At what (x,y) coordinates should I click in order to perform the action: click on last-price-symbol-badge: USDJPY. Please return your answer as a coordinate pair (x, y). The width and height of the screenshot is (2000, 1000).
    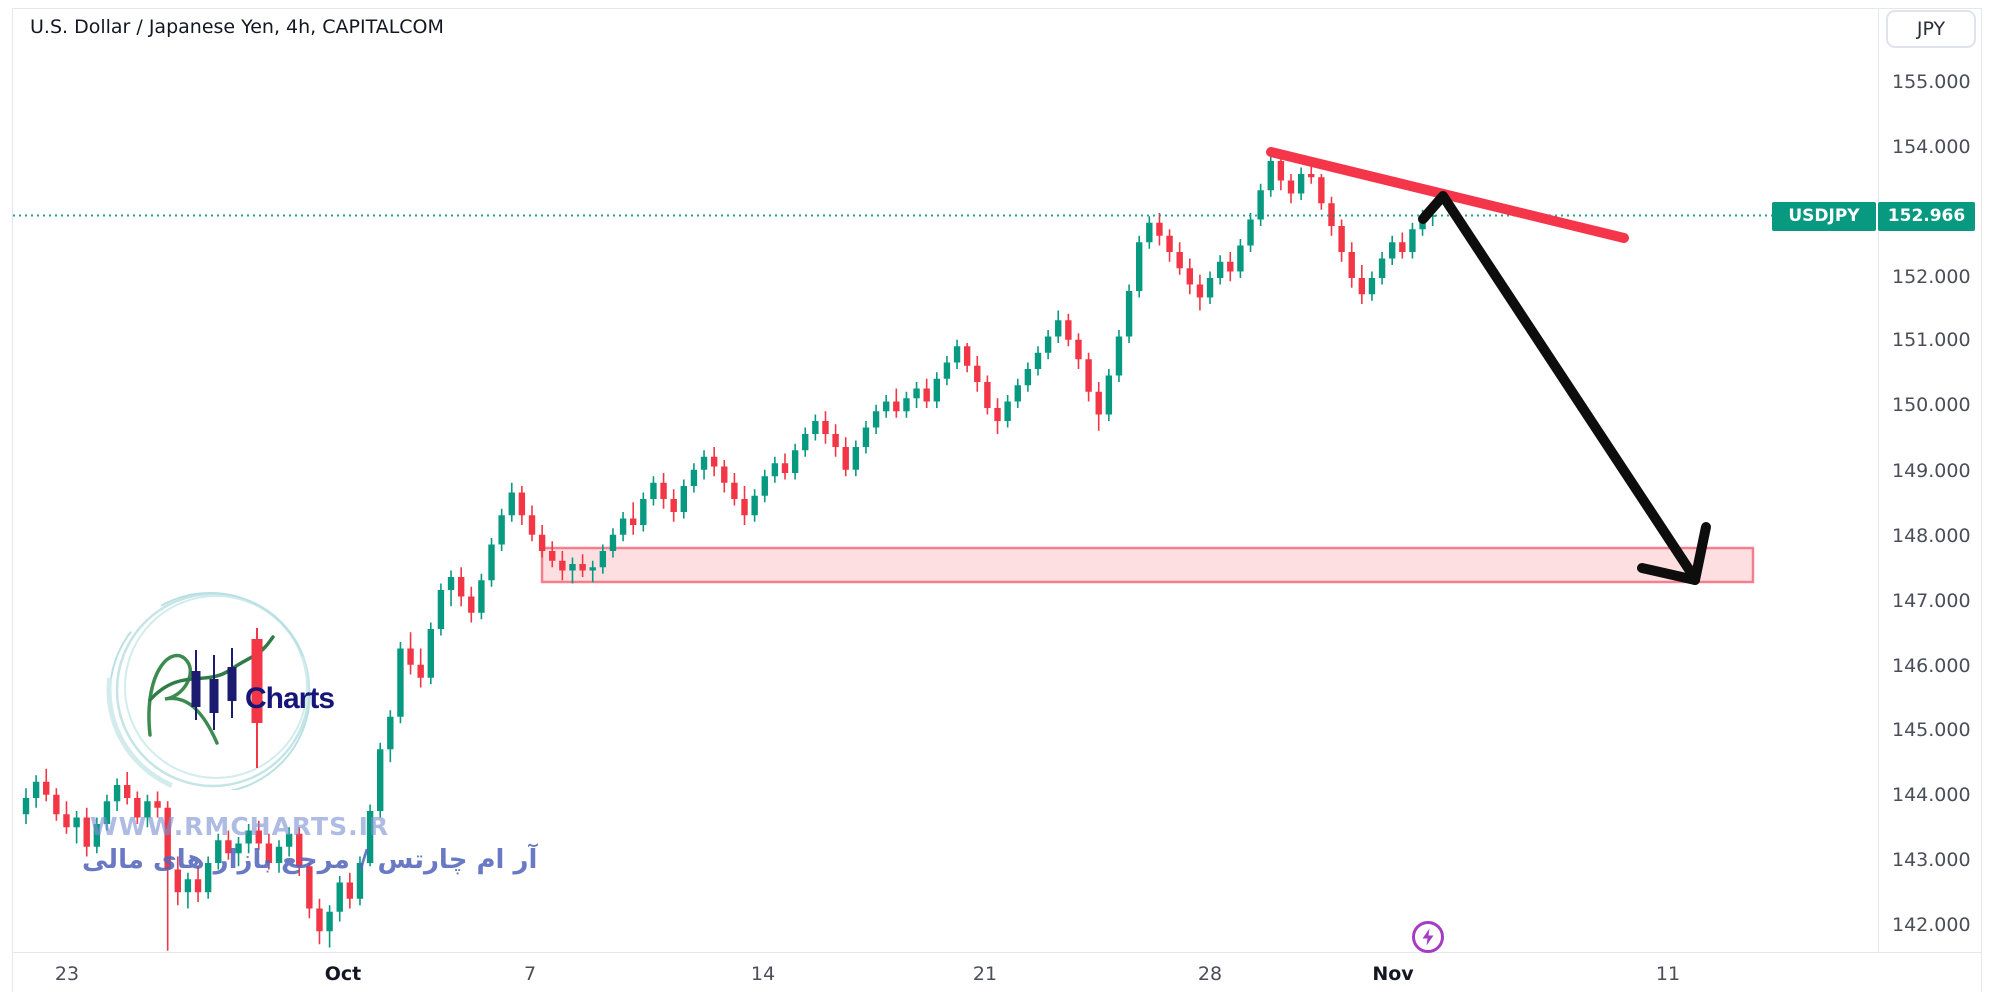
    Looking at the image, I should click on (1824, 216).